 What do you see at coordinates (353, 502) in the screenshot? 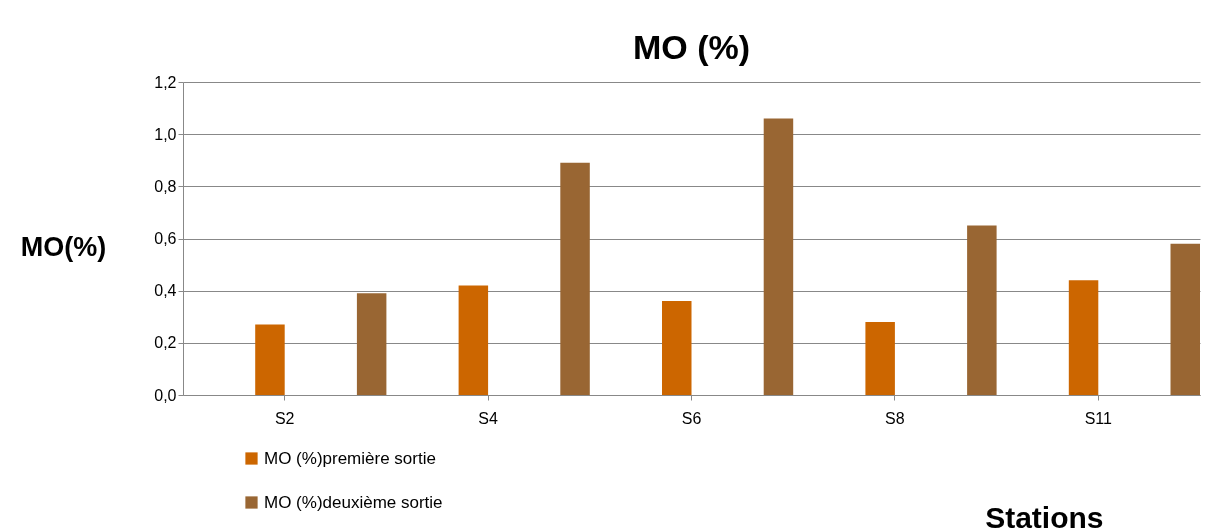
I see `legend-label: MO (%)deuxième sortie` at bounding box center [353, 502].